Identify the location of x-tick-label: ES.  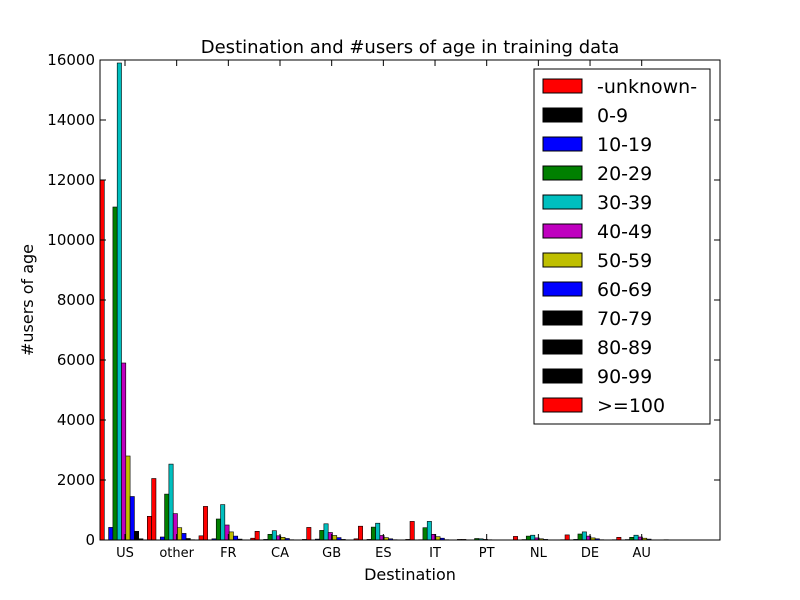
(383, 553).